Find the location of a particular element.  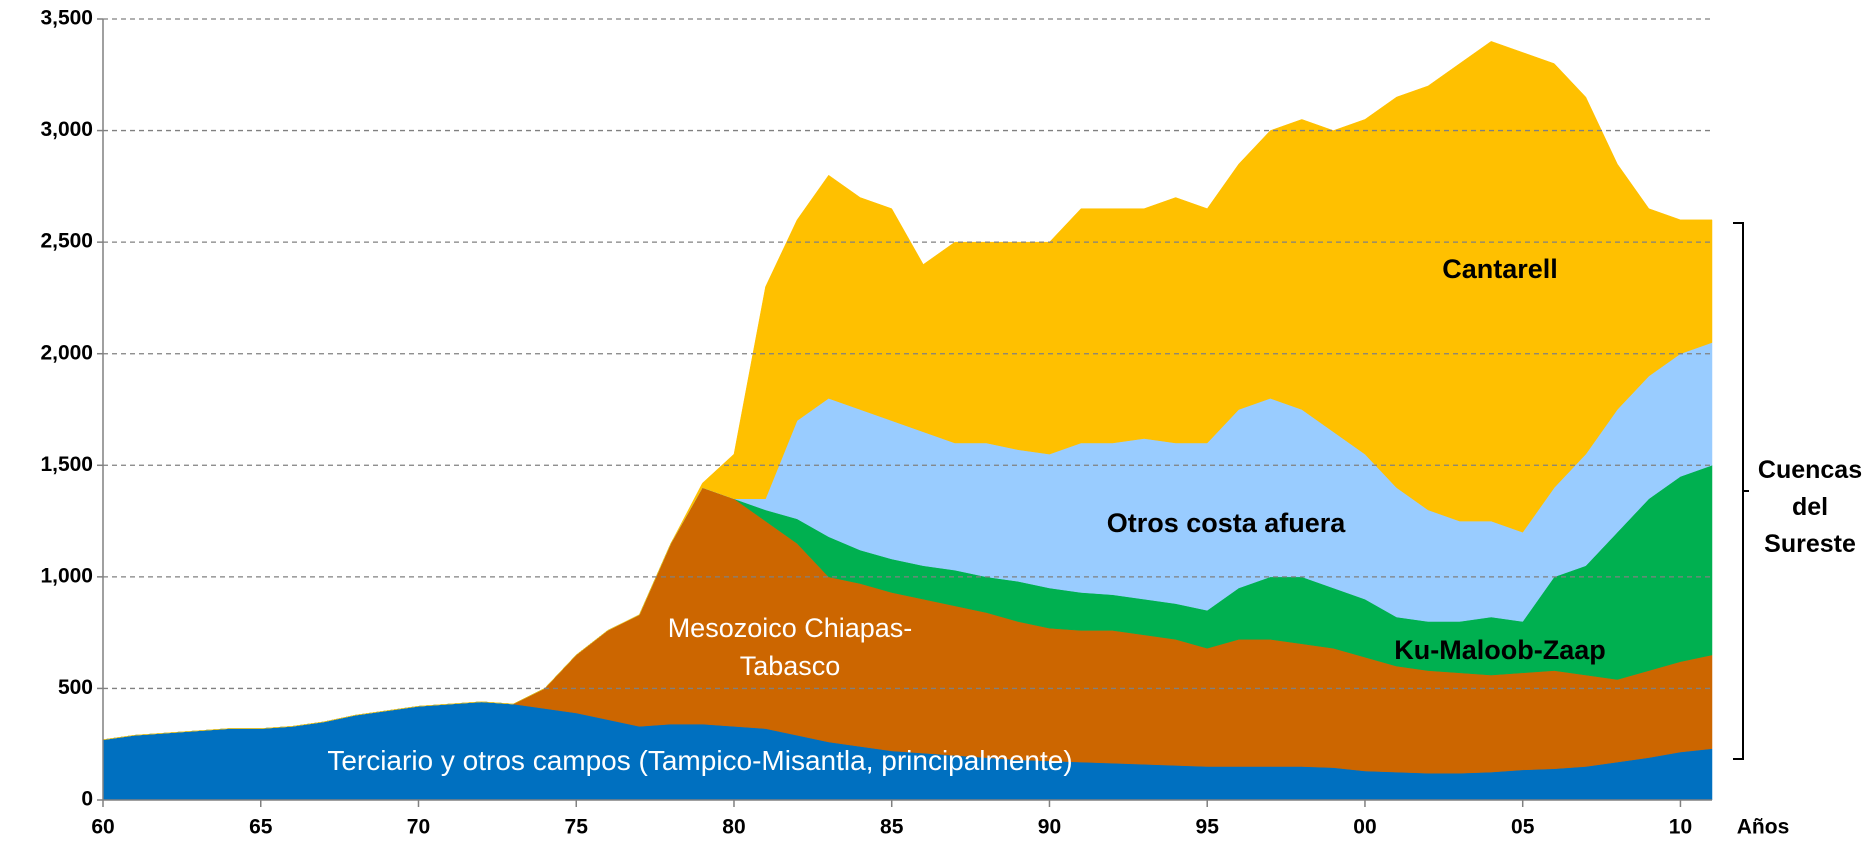

x-tick-label: 10 is located at coordinates (1680, 827).